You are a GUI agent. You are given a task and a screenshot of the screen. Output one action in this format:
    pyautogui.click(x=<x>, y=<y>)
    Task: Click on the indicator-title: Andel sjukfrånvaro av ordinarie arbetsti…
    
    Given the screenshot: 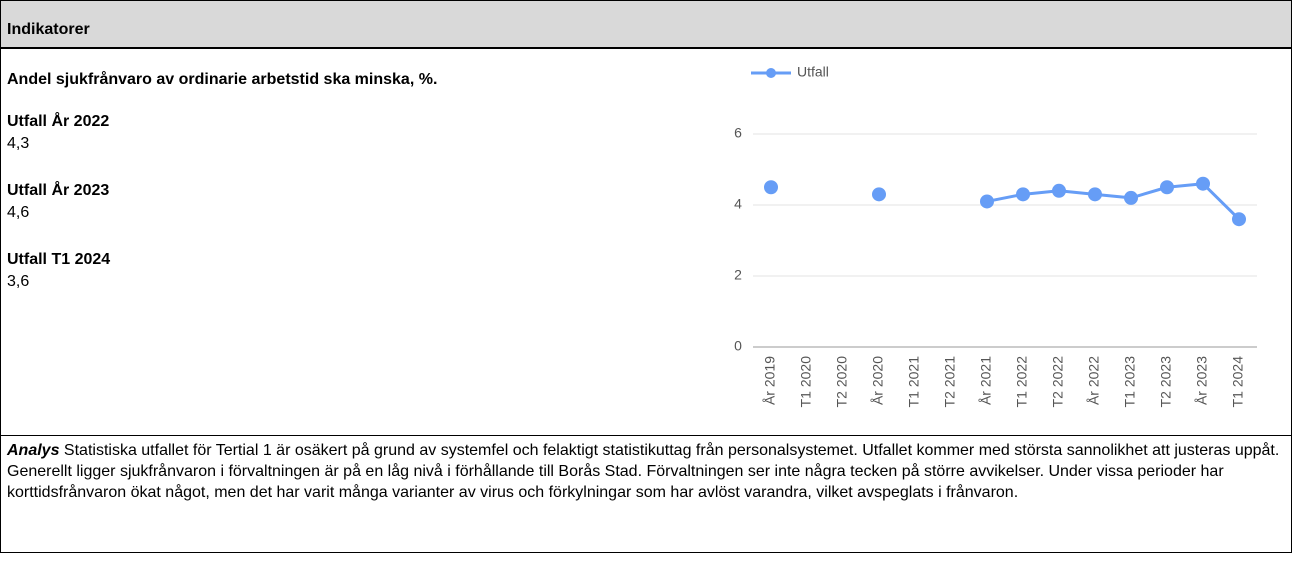 What is the action you would take?
    pyautogui.click(x=222, y=79)
    